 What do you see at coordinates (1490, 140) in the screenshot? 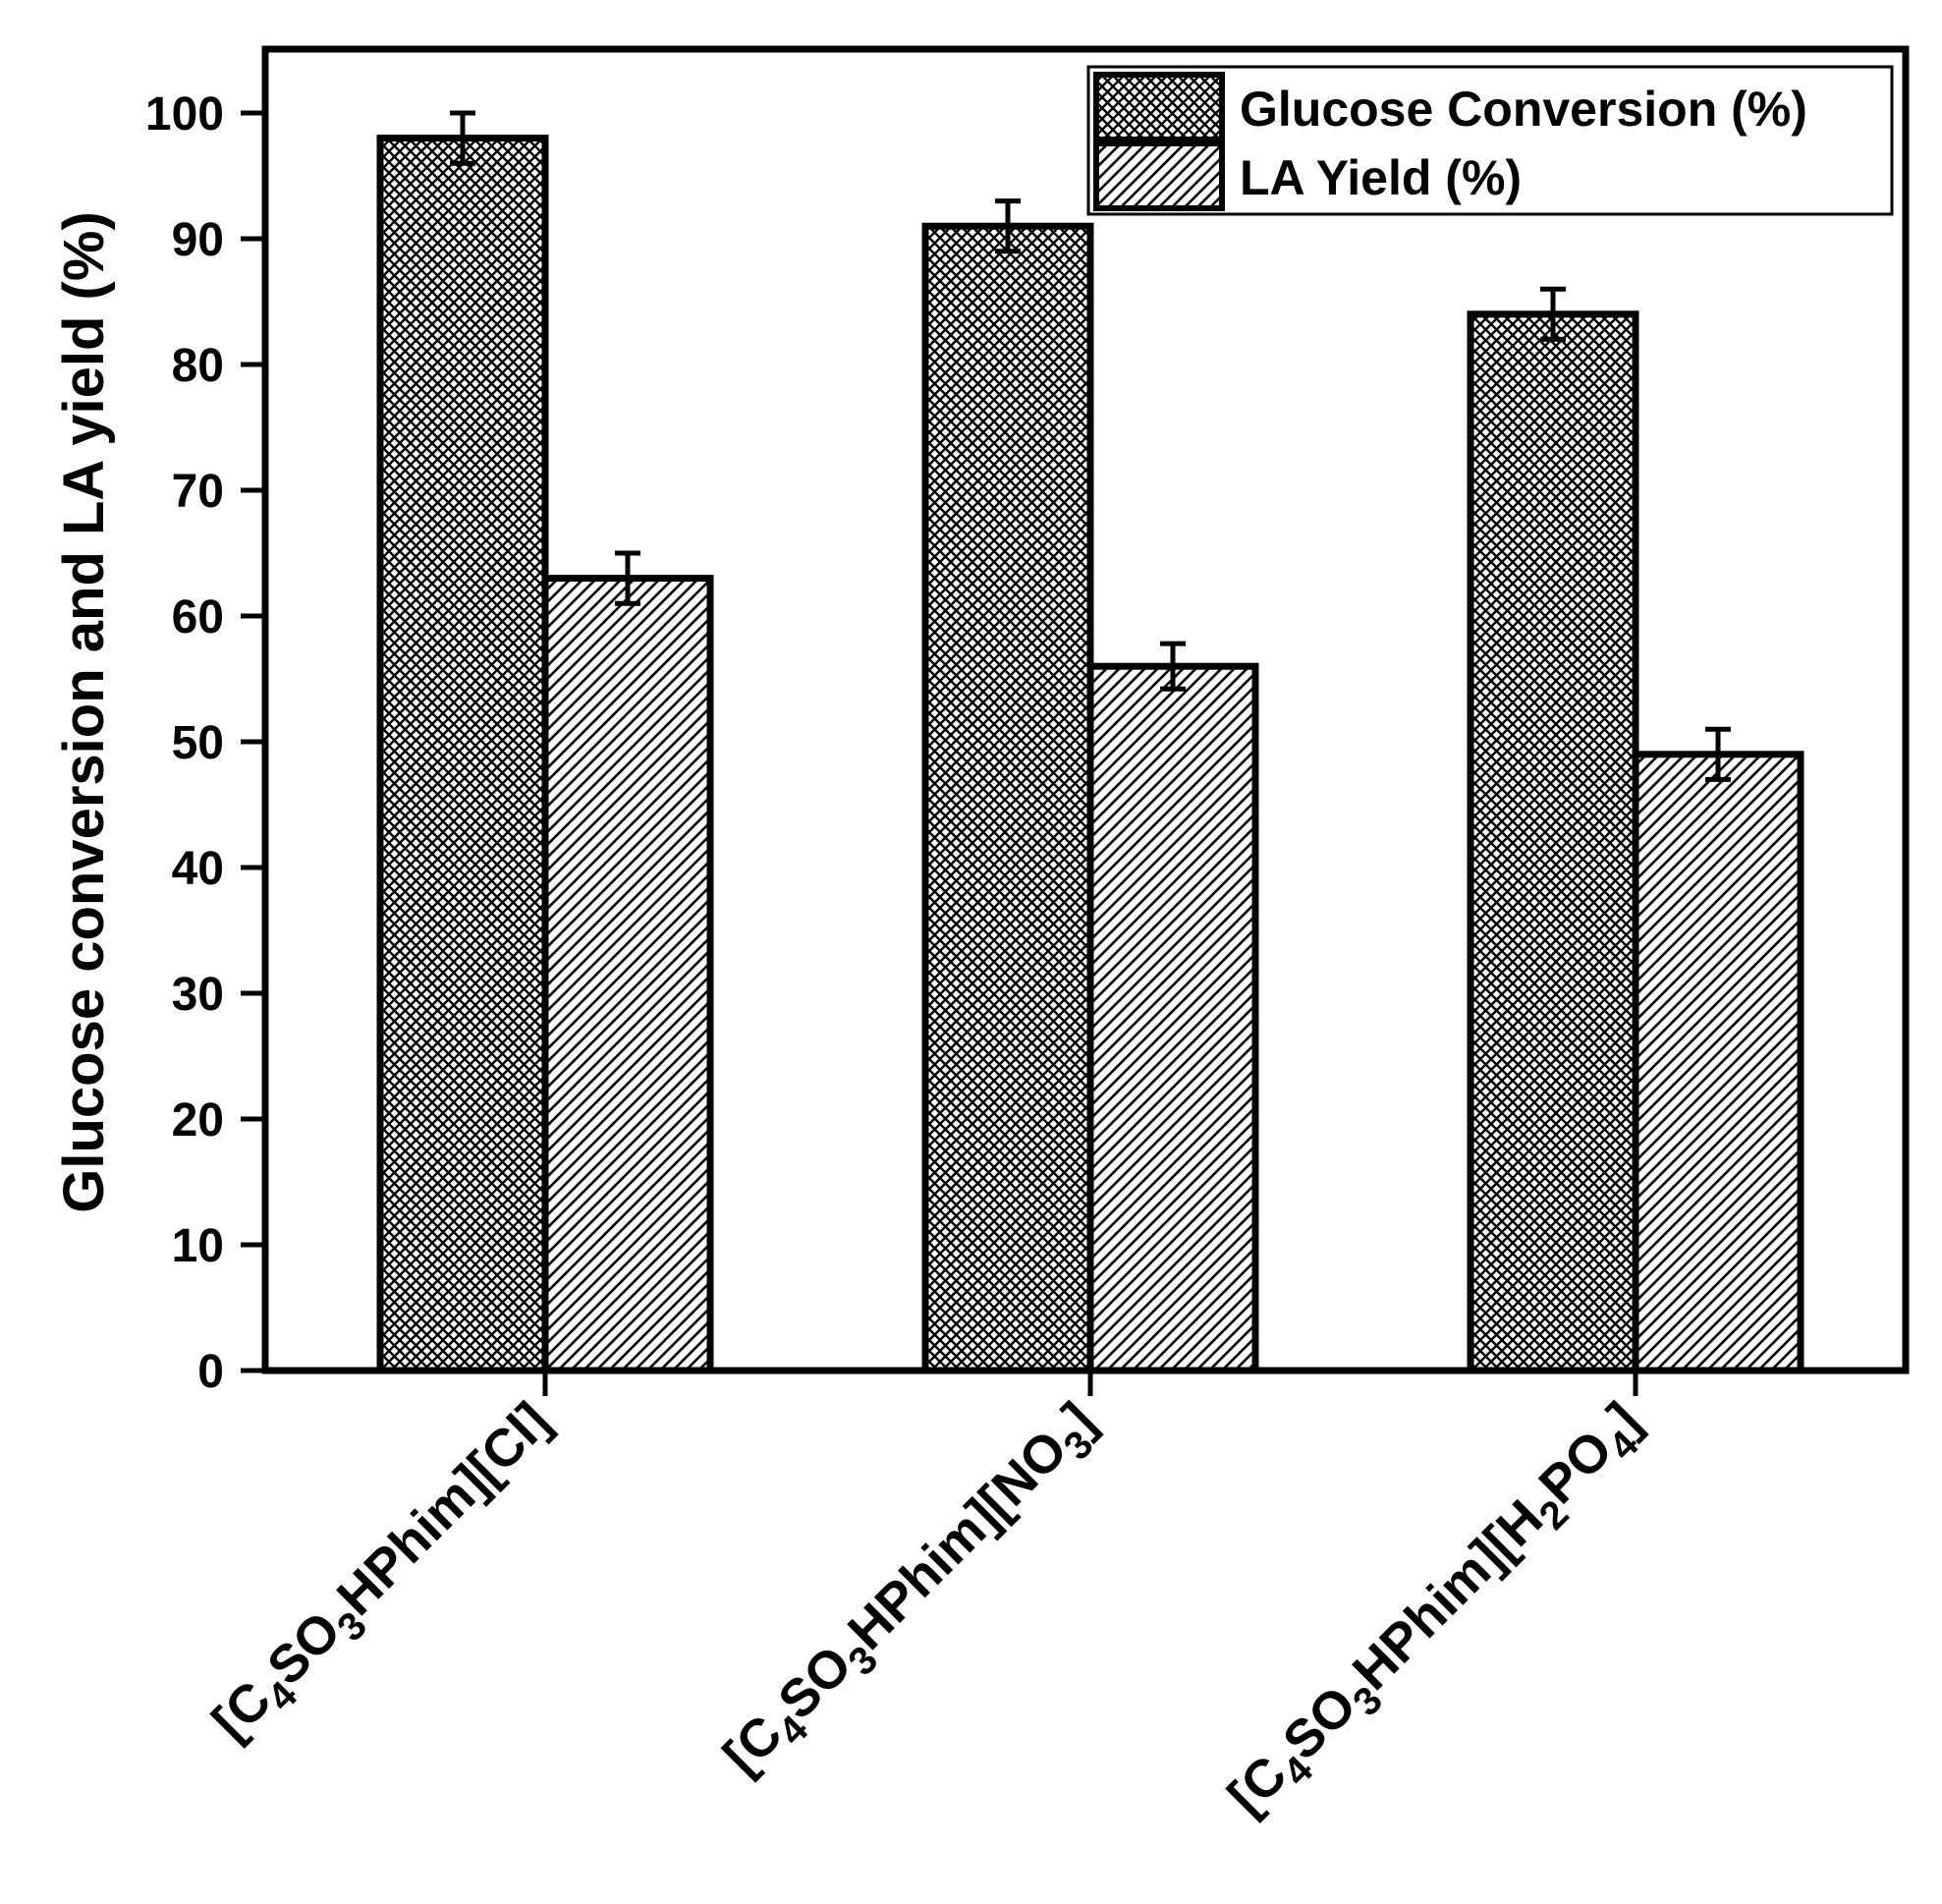
I see `legend: Glucose Conversion (%) LA Yield (%)` at bounding box center [1490, 140].